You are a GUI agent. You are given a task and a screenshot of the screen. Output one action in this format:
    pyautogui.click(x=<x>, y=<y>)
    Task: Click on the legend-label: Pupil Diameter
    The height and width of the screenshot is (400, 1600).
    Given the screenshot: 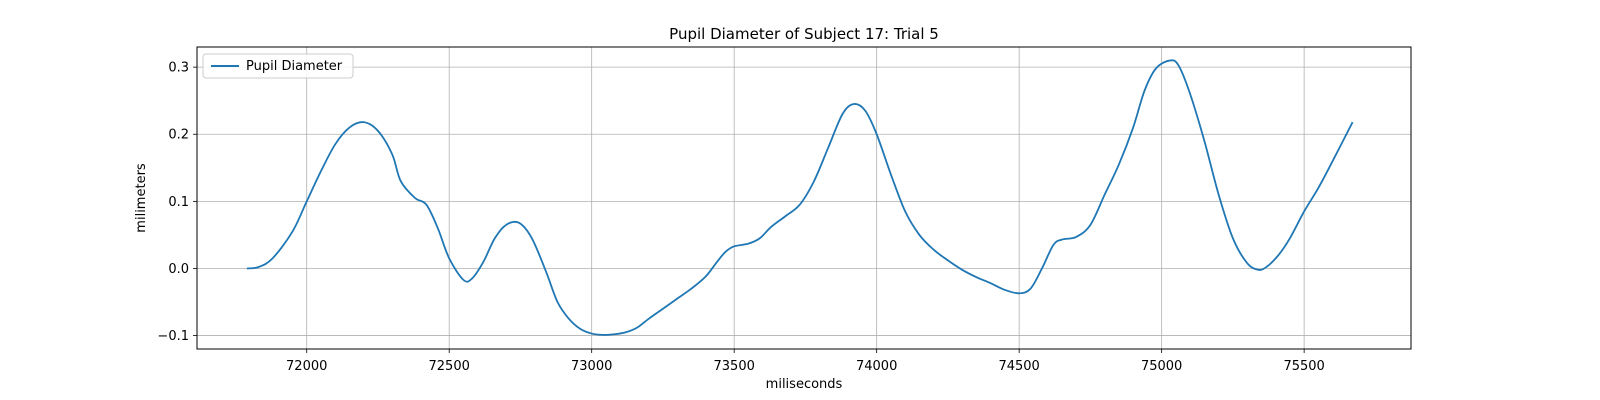 What is the action you would take?
    pyautogui.click(x=294, y=66)
    